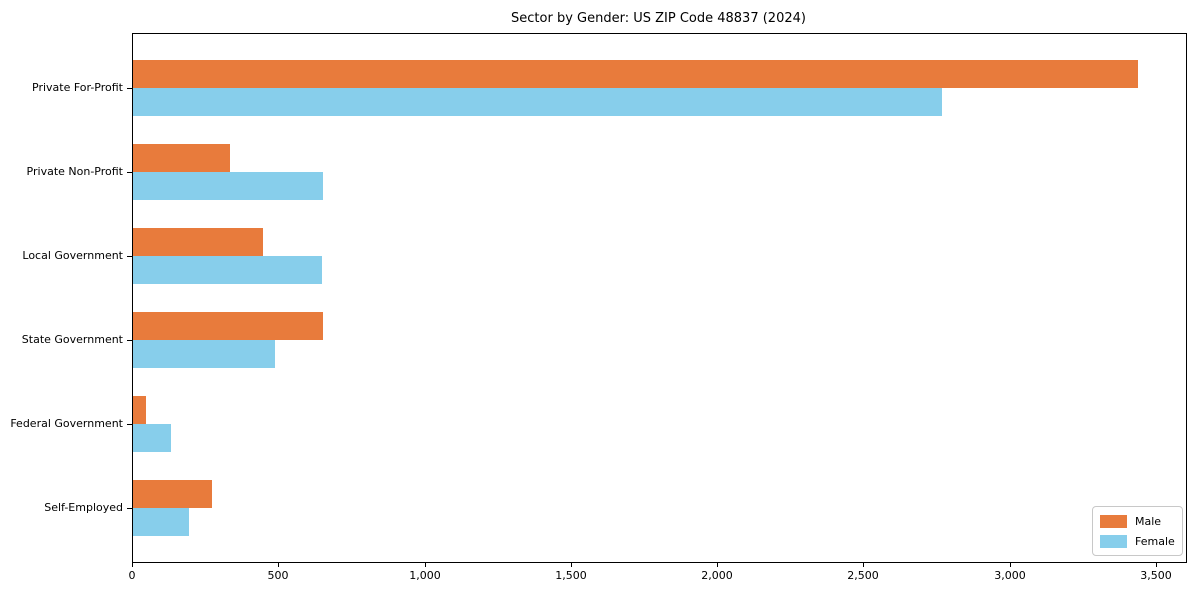  I want to click on bar-self-employed-male, so click(172, 494).